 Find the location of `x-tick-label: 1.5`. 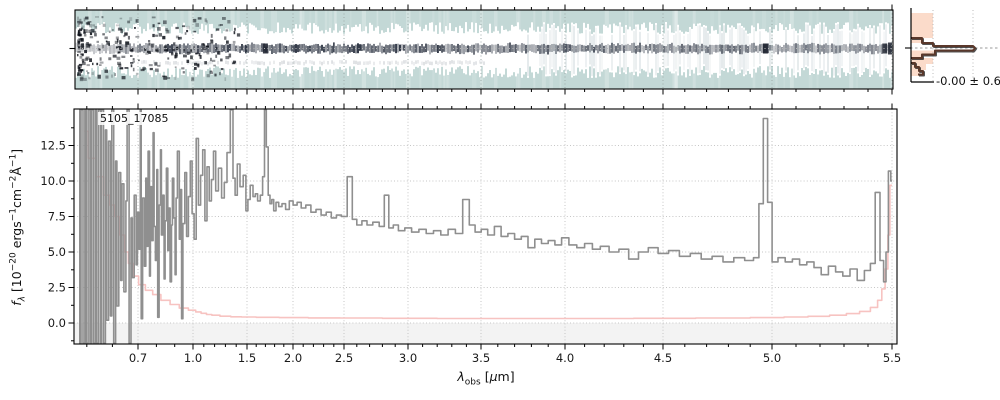

x-tick-label: 1.5 is located at coordinates (247, 358).